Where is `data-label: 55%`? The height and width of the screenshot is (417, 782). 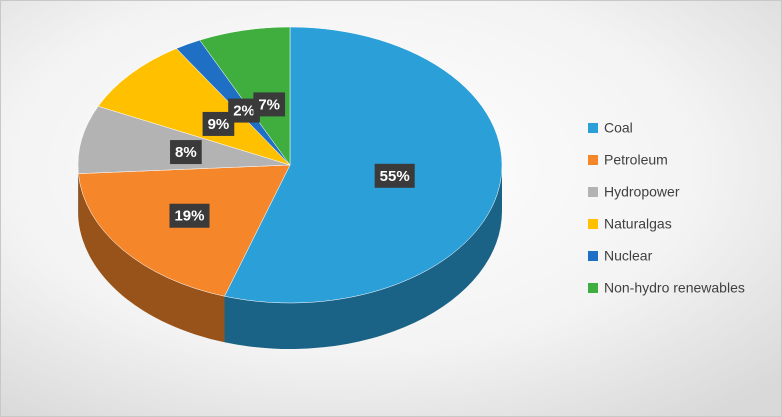
data-label: 55% is located at coordinates (394, 175).